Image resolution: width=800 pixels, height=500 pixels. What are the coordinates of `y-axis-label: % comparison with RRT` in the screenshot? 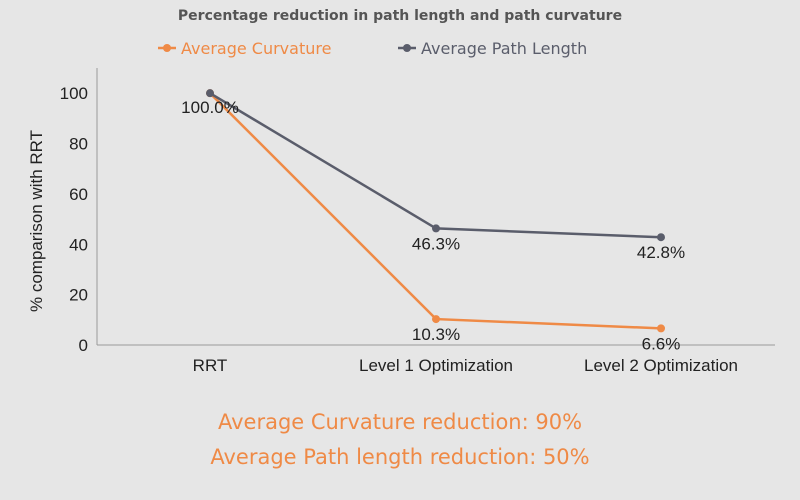 It's located at (36, 221).